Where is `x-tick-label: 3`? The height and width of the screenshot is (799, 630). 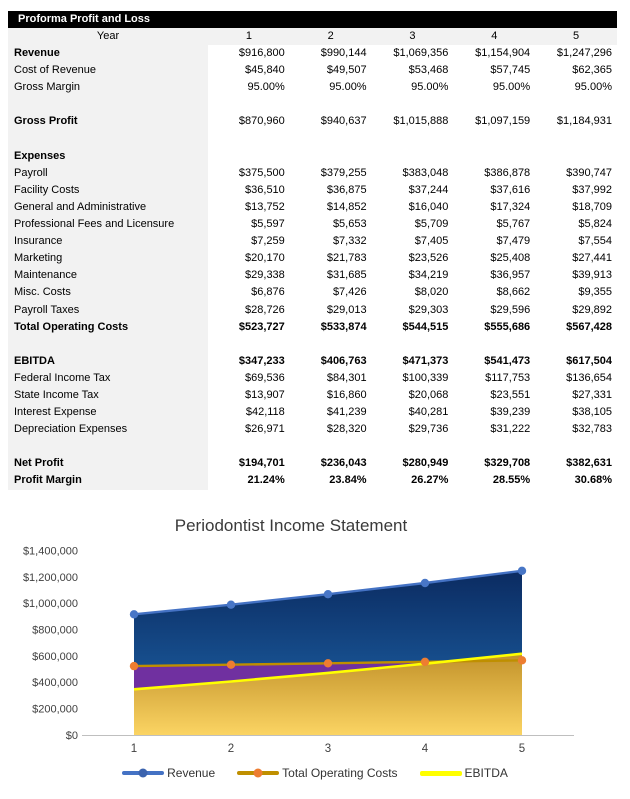
x-tick-label: 3 is located at coordinates (328, 749).